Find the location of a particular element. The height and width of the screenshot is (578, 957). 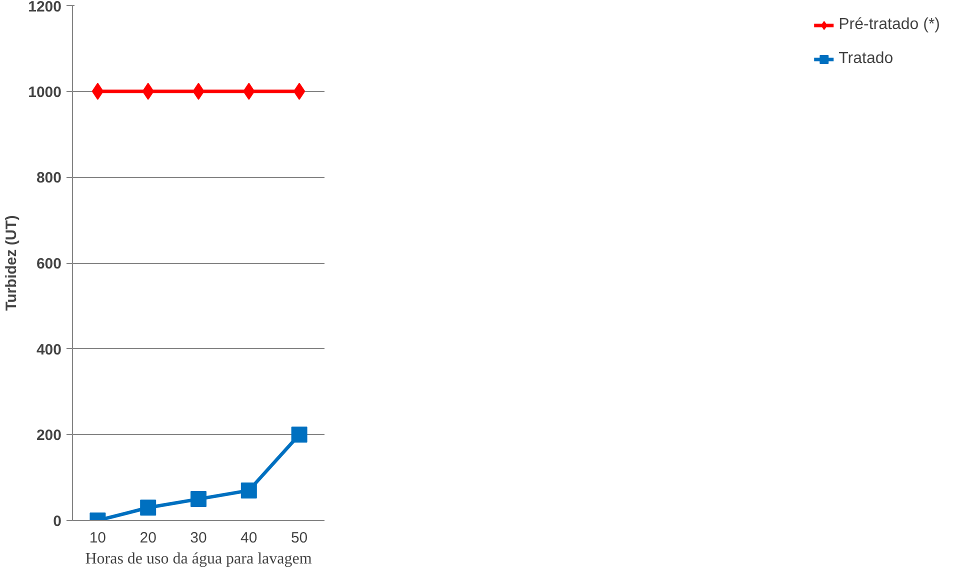

y-tick-label: 800 is located at coordinates (49, 178).